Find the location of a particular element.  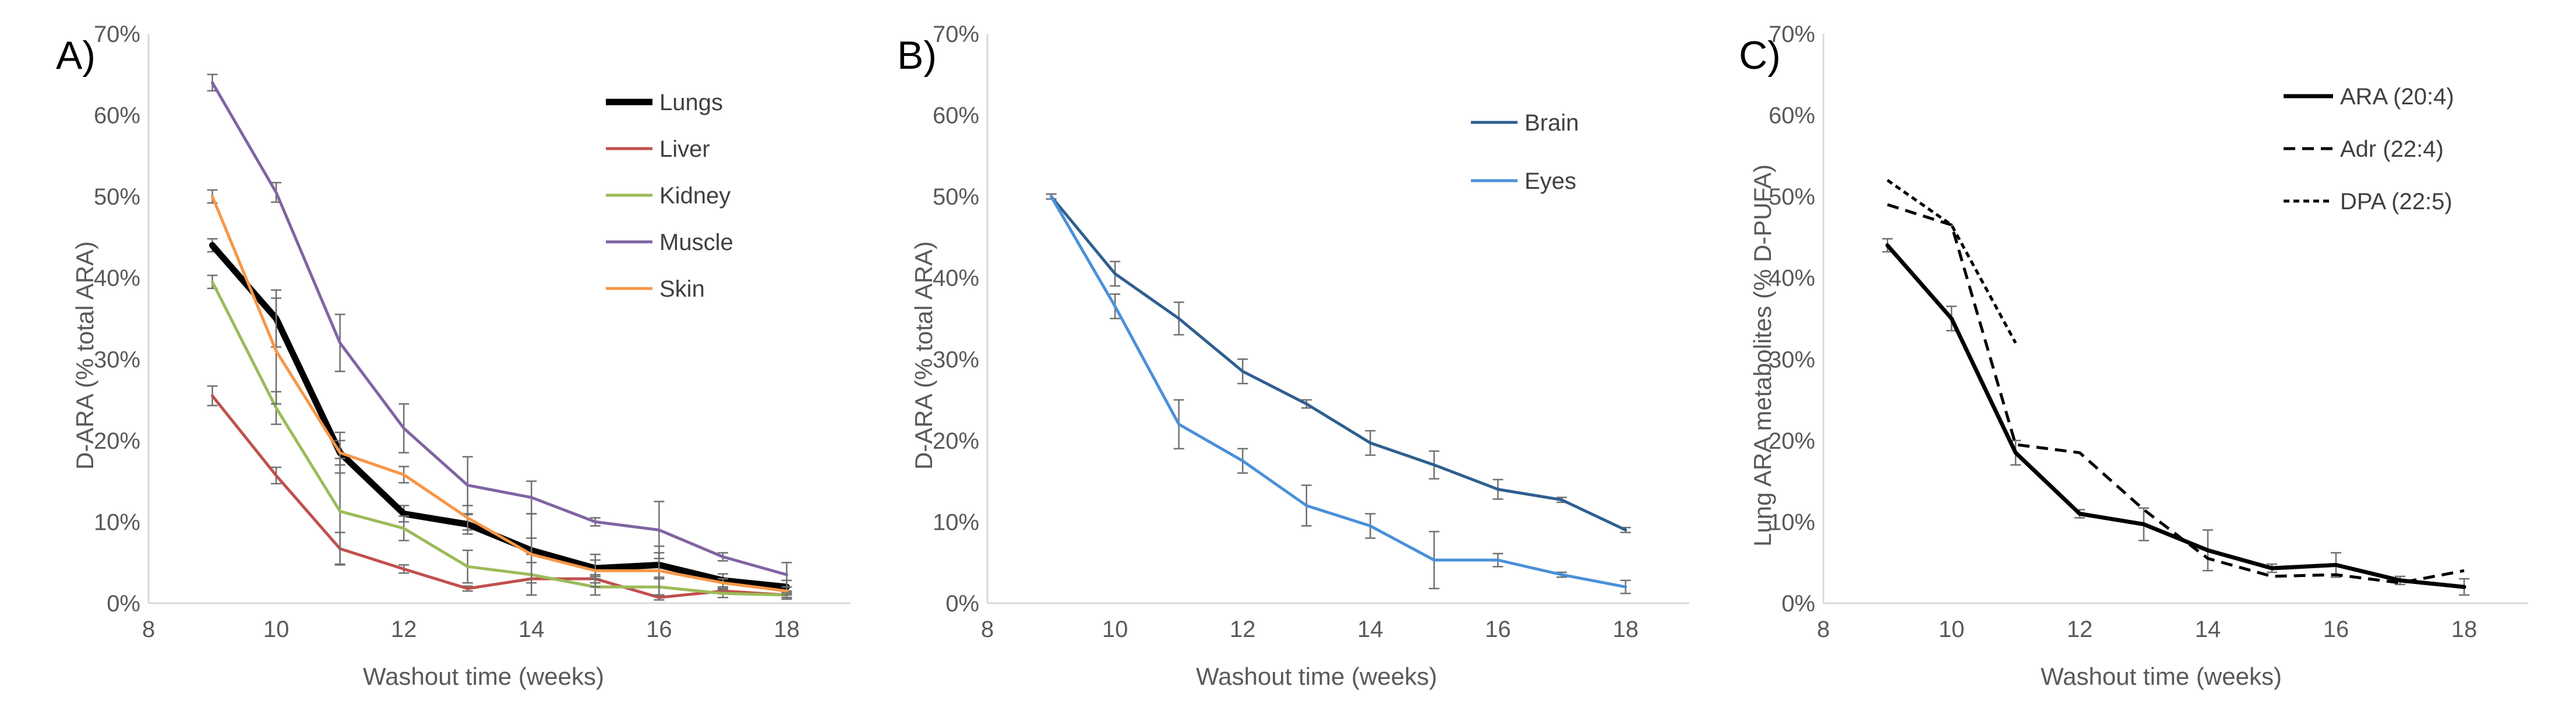

panel-a-legend-label: Skin is located at coordinates (682, 289).